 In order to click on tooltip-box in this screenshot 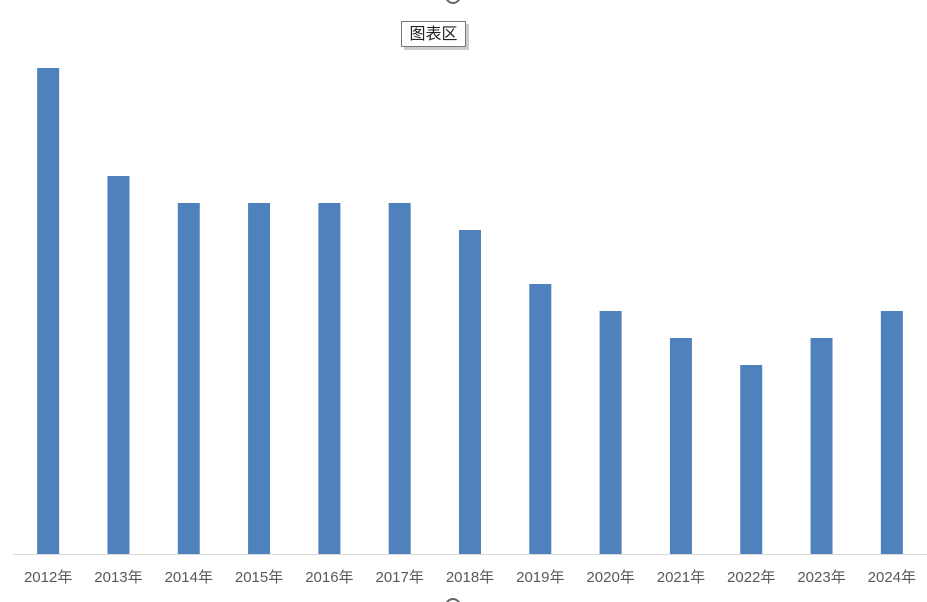, I will do `click(433, 34)`.